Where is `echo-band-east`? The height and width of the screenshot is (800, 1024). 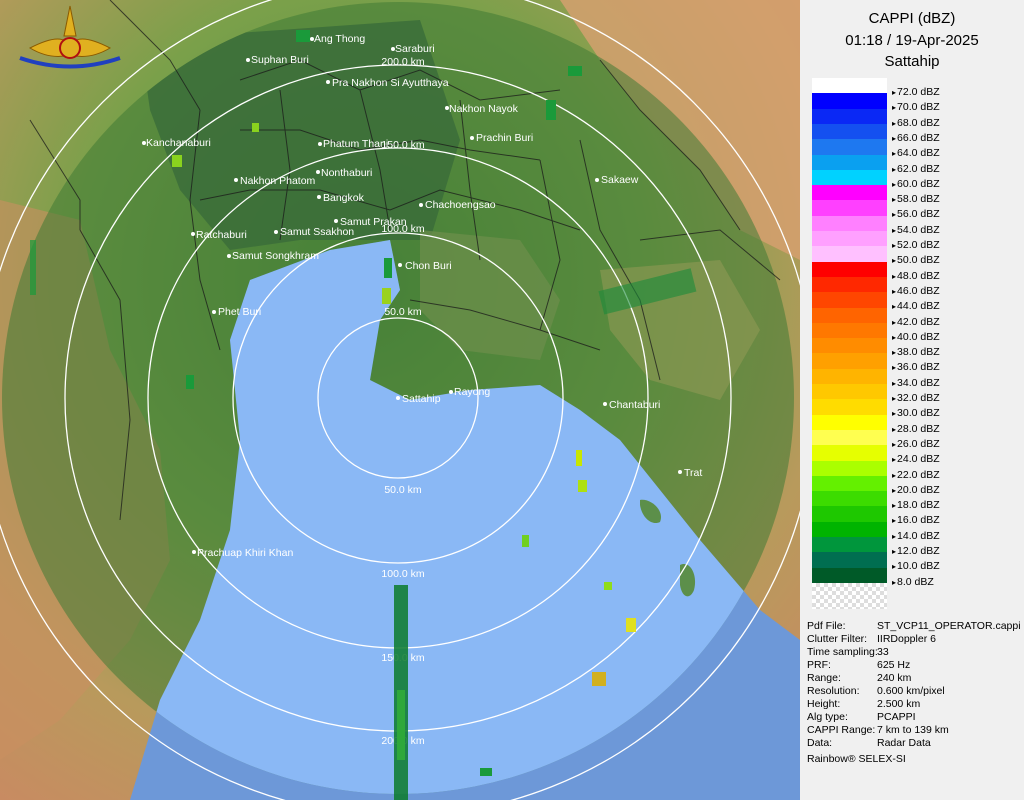 echo-band-east is located at coordinates (647, 291).